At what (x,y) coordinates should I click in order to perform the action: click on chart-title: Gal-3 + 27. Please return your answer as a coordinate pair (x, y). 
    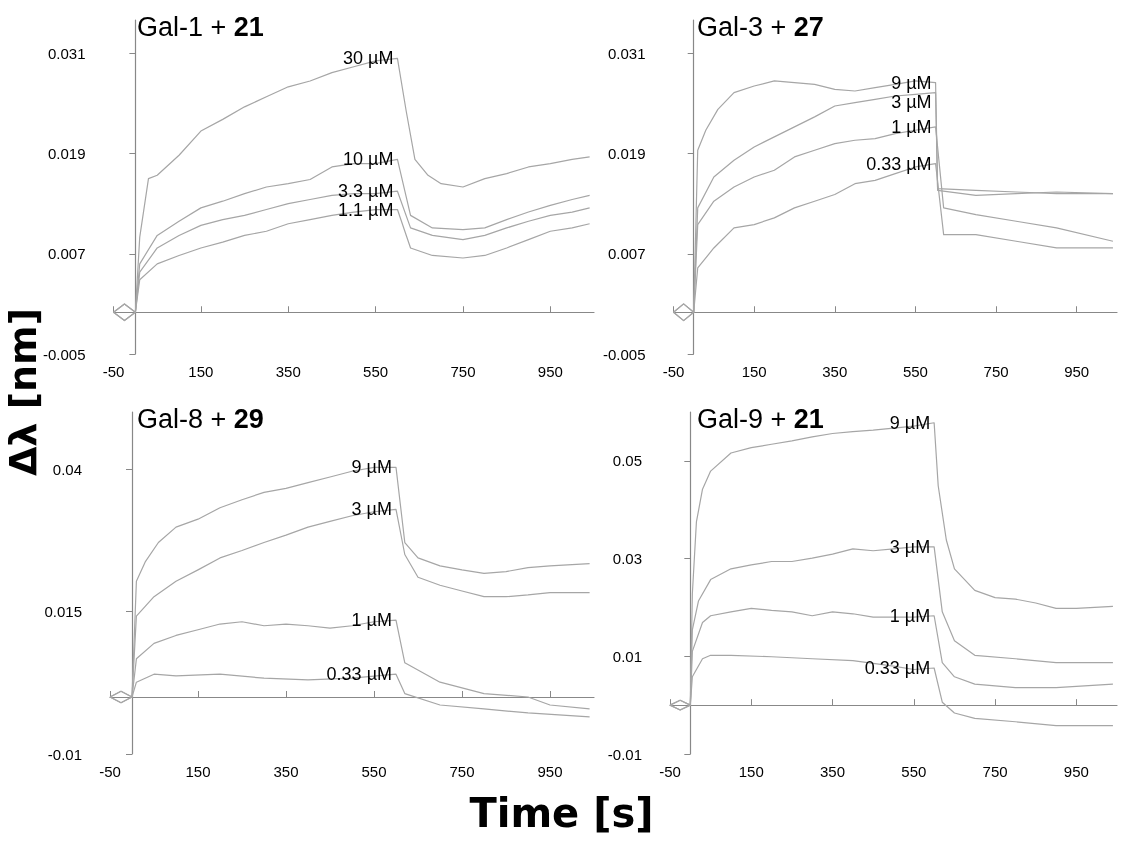
    Looking at the image, I should click on (760, 26).